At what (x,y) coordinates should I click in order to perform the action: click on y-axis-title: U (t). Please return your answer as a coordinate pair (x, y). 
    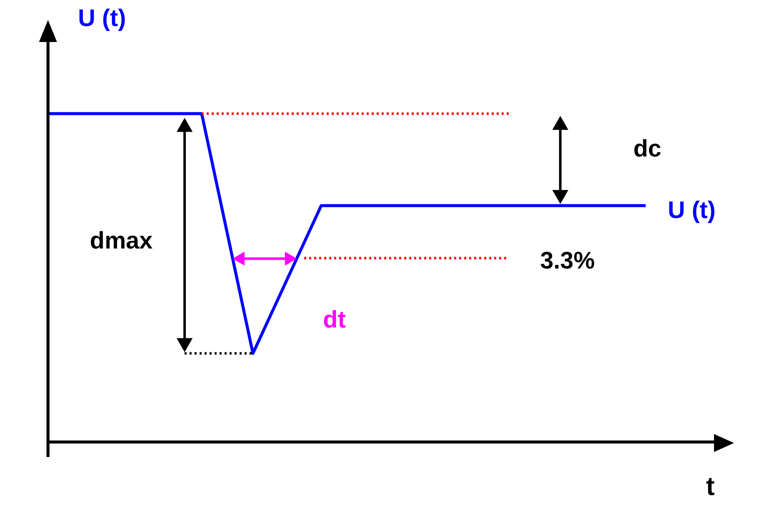
    Looking at the image, I should click on (102, 18).